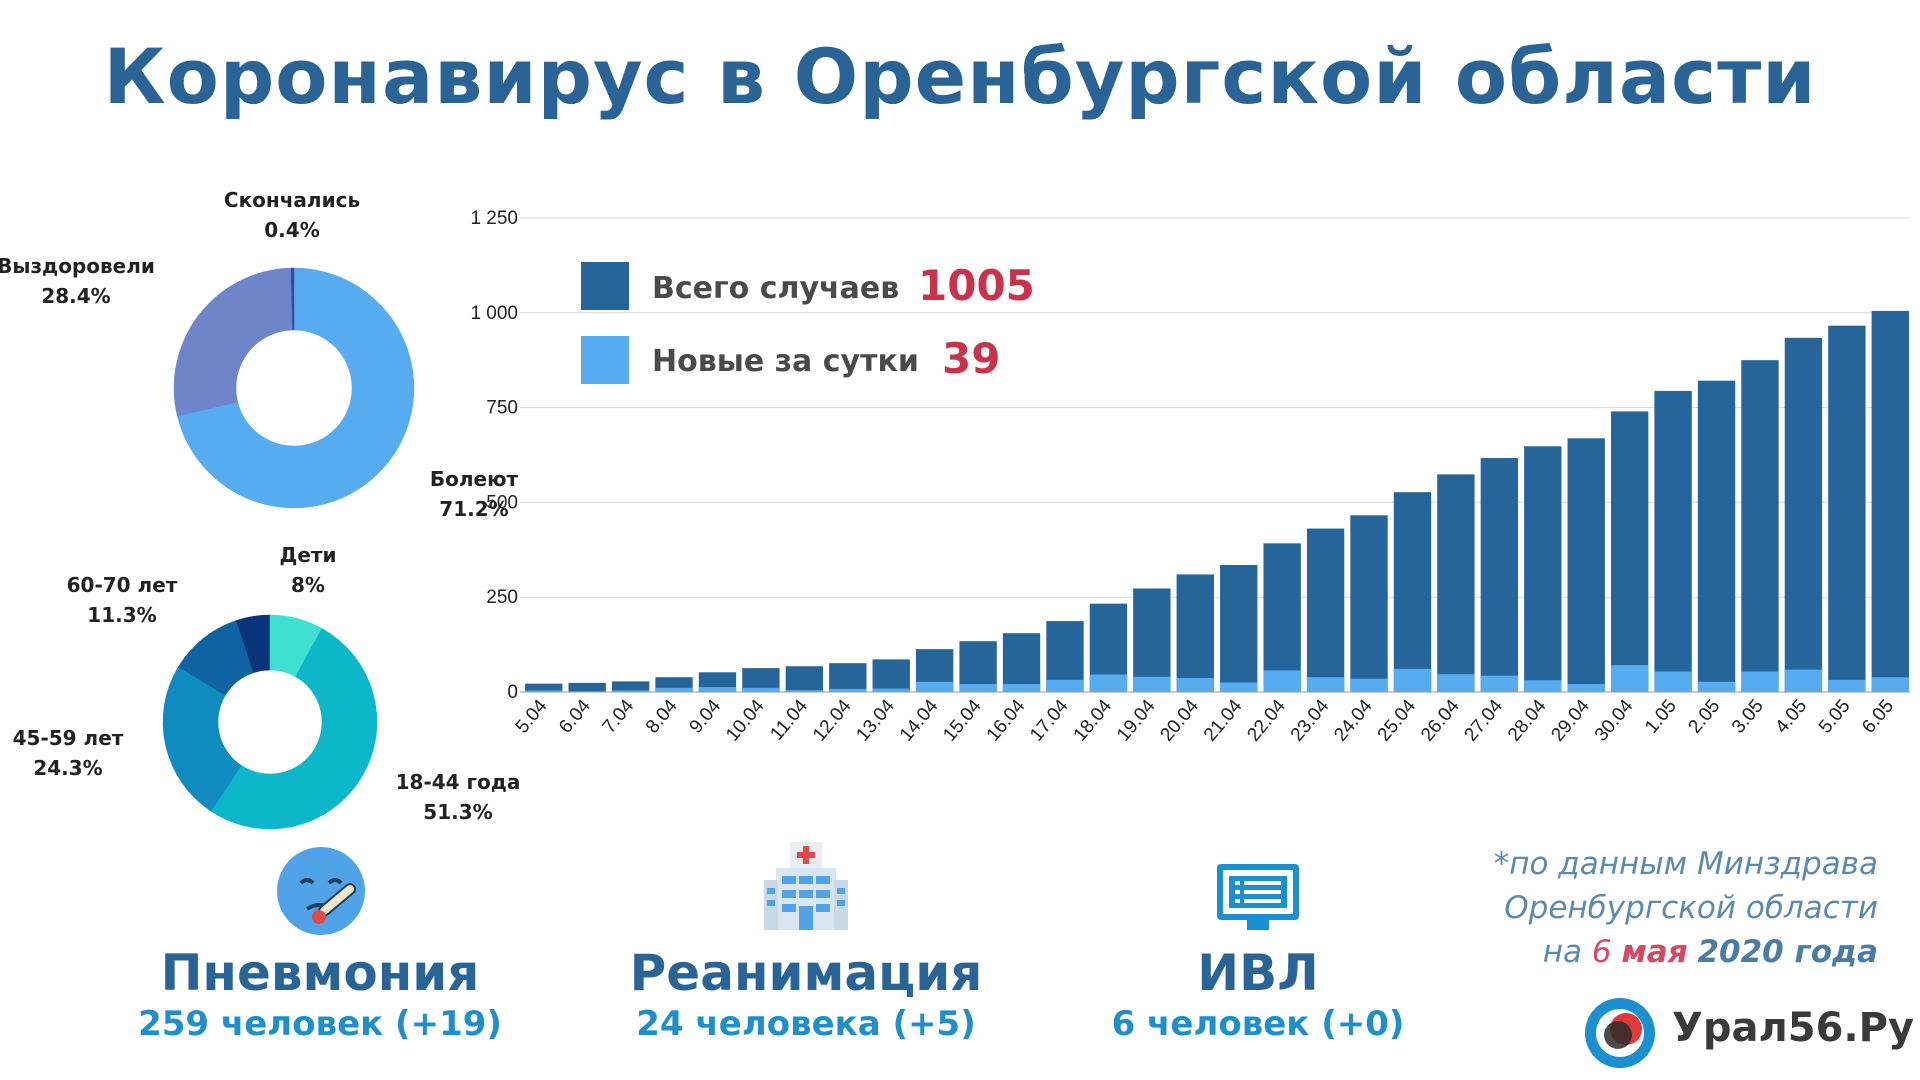  What do you see at coordinates (1614, 720) in the screenshot?
I see `x-tick-label: 30.04` at bounding box center [1614, 720].